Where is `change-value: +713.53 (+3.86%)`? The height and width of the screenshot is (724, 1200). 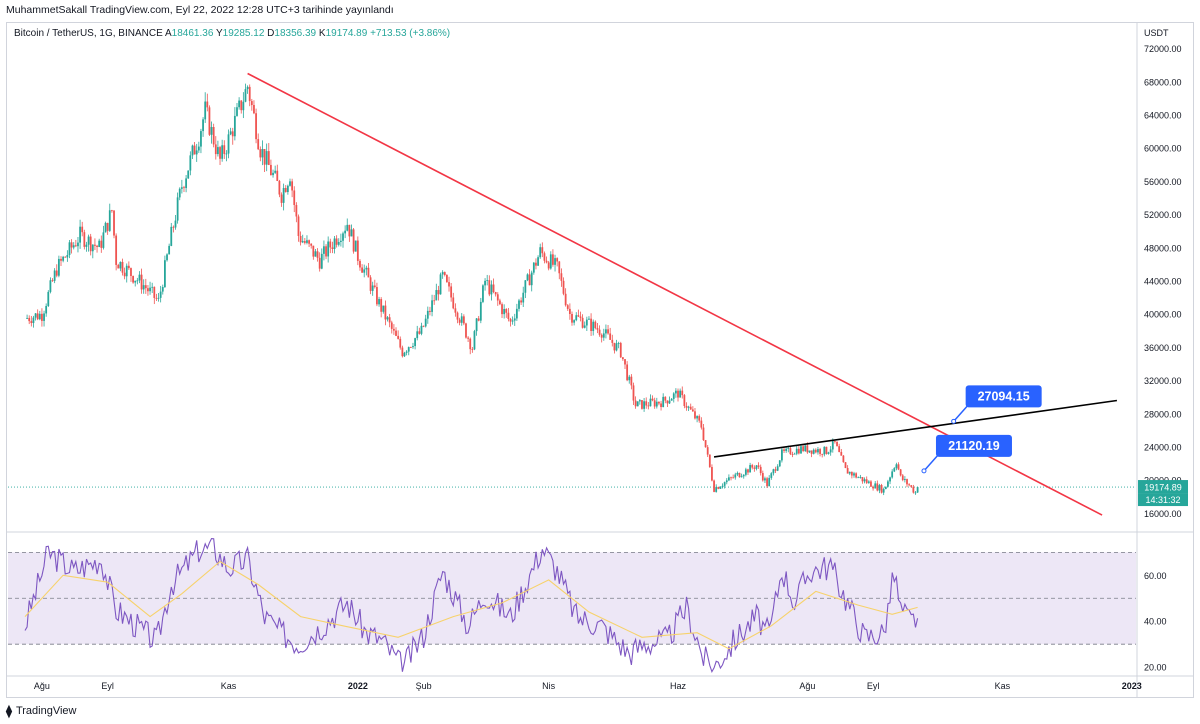
change-value: +713.53 (+3.86%) is located at coordinates (410, 33).